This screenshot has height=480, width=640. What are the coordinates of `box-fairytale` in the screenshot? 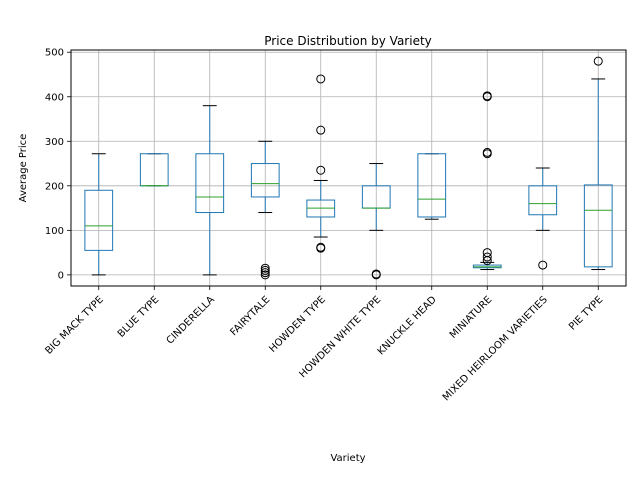 It's located at (265, 210).